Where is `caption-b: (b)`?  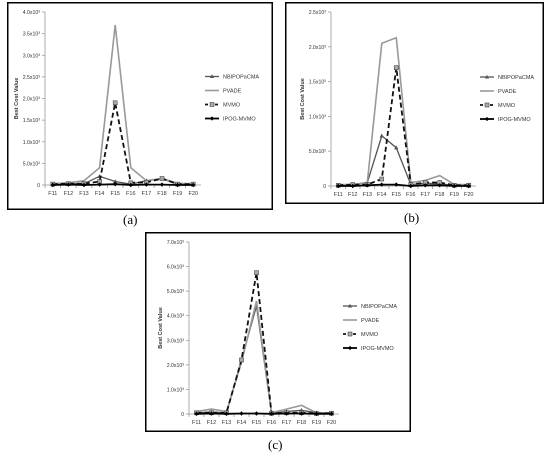
caption-b: (b) is located at coordinates (412, 217).